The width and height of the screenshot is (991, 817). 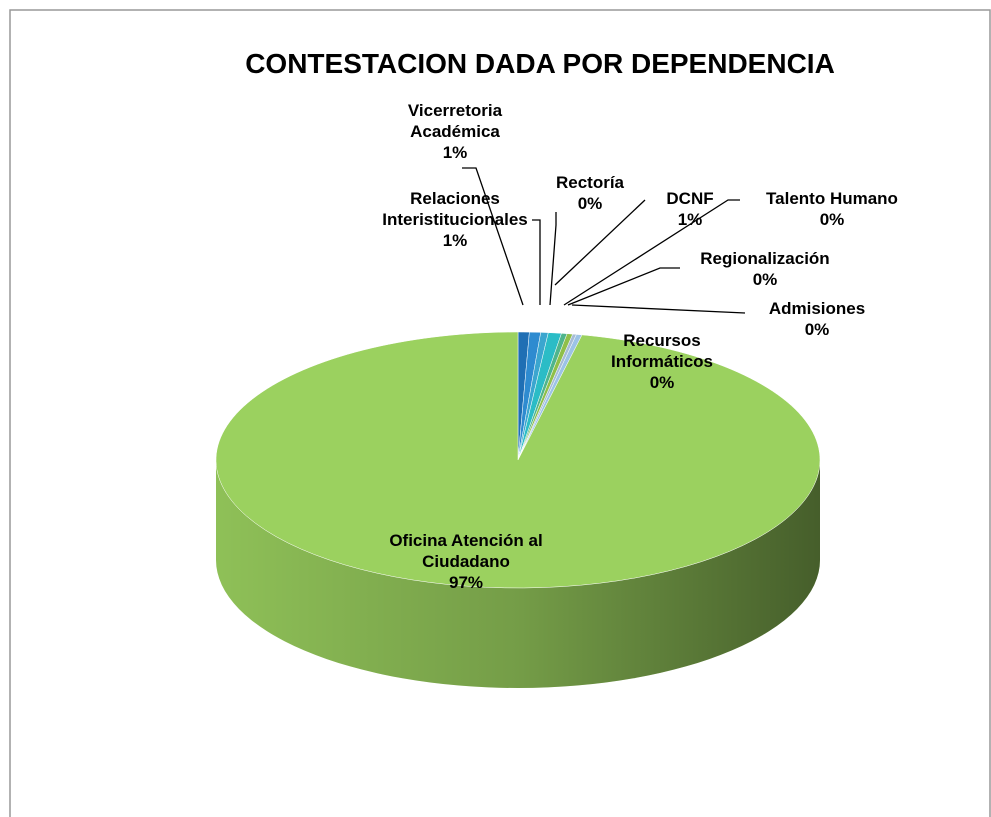 What do you see at coordinates (455, 121) in the screenshot?
I see `data-label-name: Vicerretoria Académica` at bounding box center [455, 121].